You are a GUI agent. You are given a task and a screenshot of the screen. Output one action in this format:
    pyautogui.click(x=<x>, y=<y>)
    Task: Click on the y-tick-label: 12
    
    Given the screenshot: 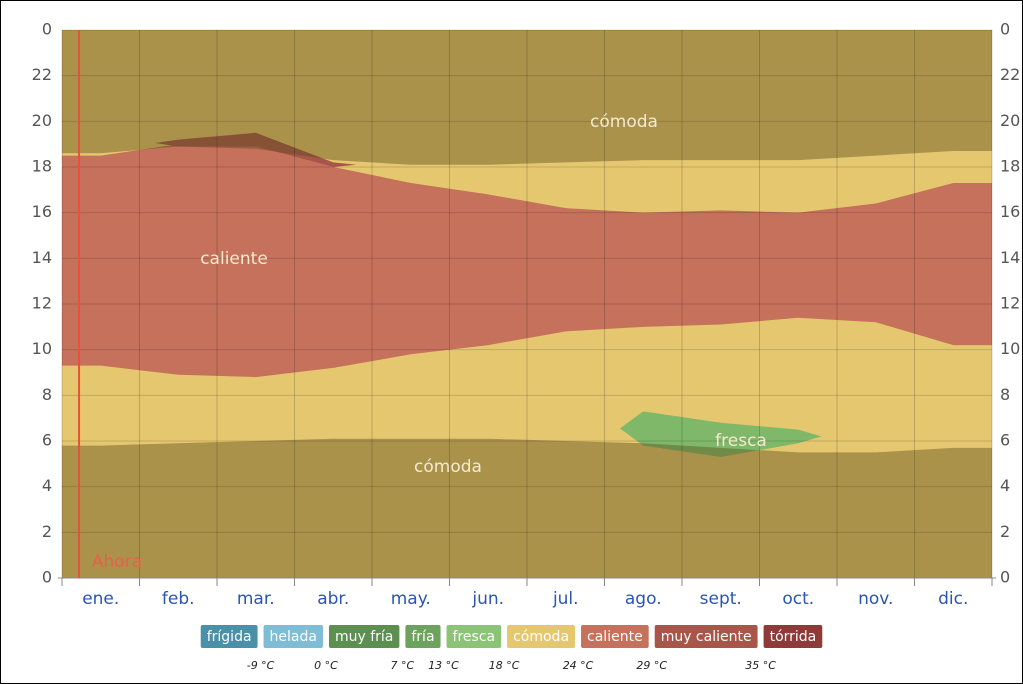 What is the action you would take?
    pyautogui.click(x=42, y=303)
    